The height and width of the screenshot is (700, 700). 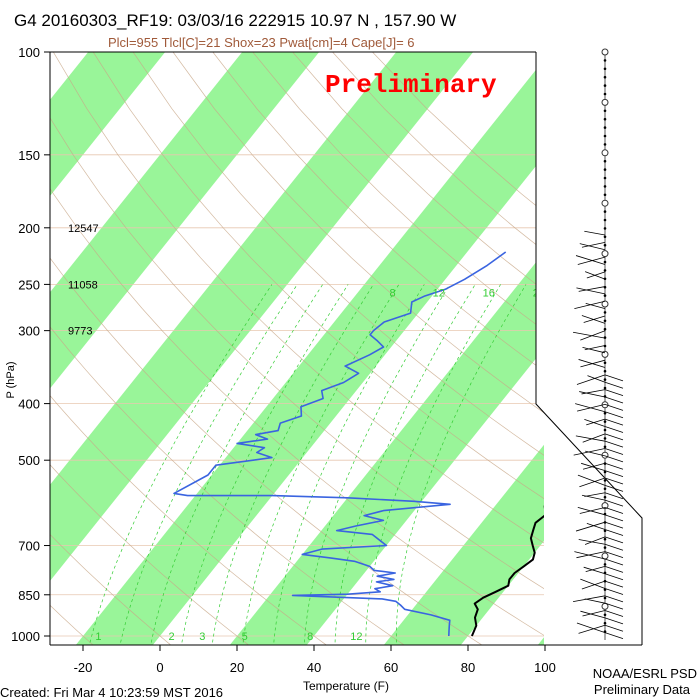 I want to click on mixing-ratio-label: 1, so click(x=98, y=637).